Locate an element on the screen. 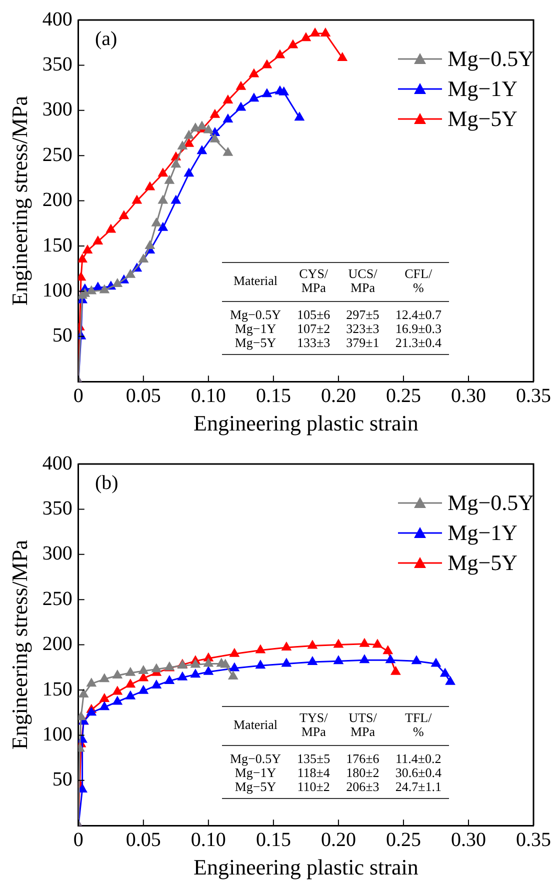  annotation: UCS/ MPa is located at coordinates (363, 282).